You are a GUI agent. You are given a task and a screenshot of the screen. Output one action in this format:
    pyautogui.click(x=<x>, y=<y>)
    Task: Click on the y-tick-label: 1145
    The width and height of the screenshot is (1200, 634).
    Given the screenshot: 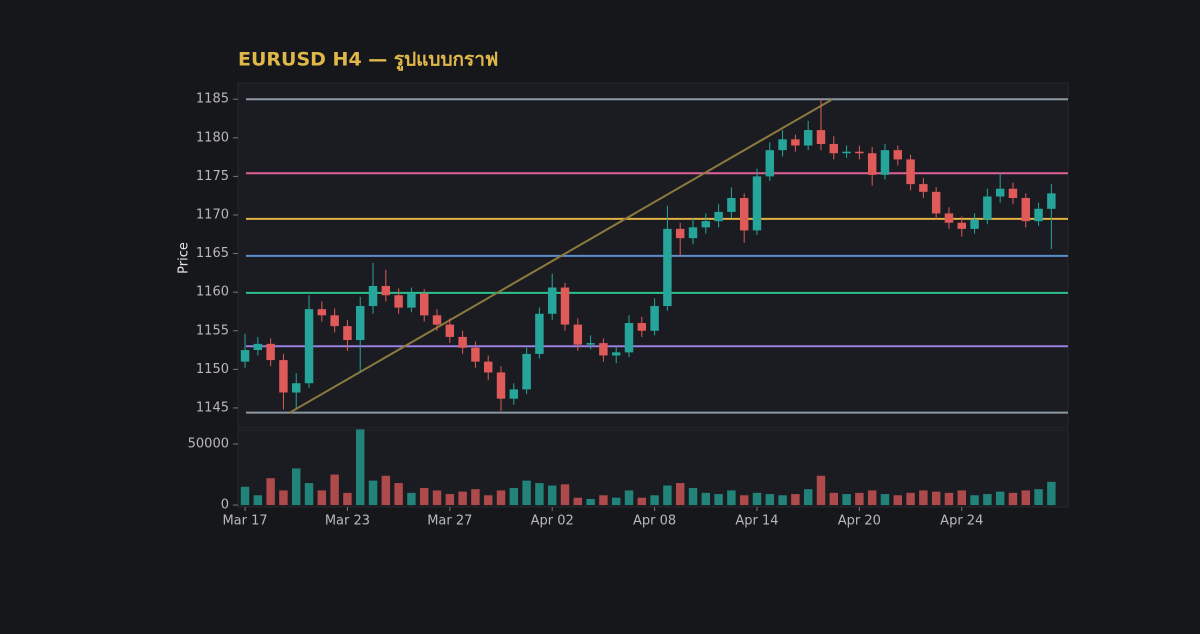 What is the action you would take?
    pyautogui.click(x=212, y=407)
    